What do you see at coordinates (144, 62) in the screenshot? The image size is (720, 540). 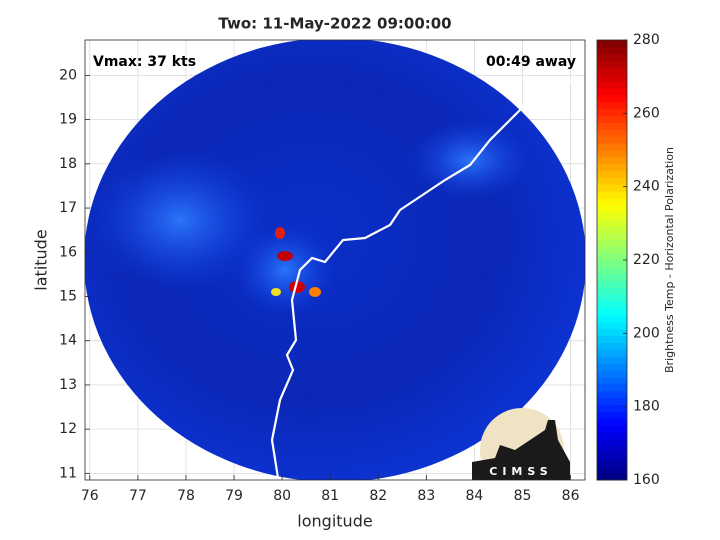 I see `annotation: Vmax: 37 kts` at bounding box center [144, 62].